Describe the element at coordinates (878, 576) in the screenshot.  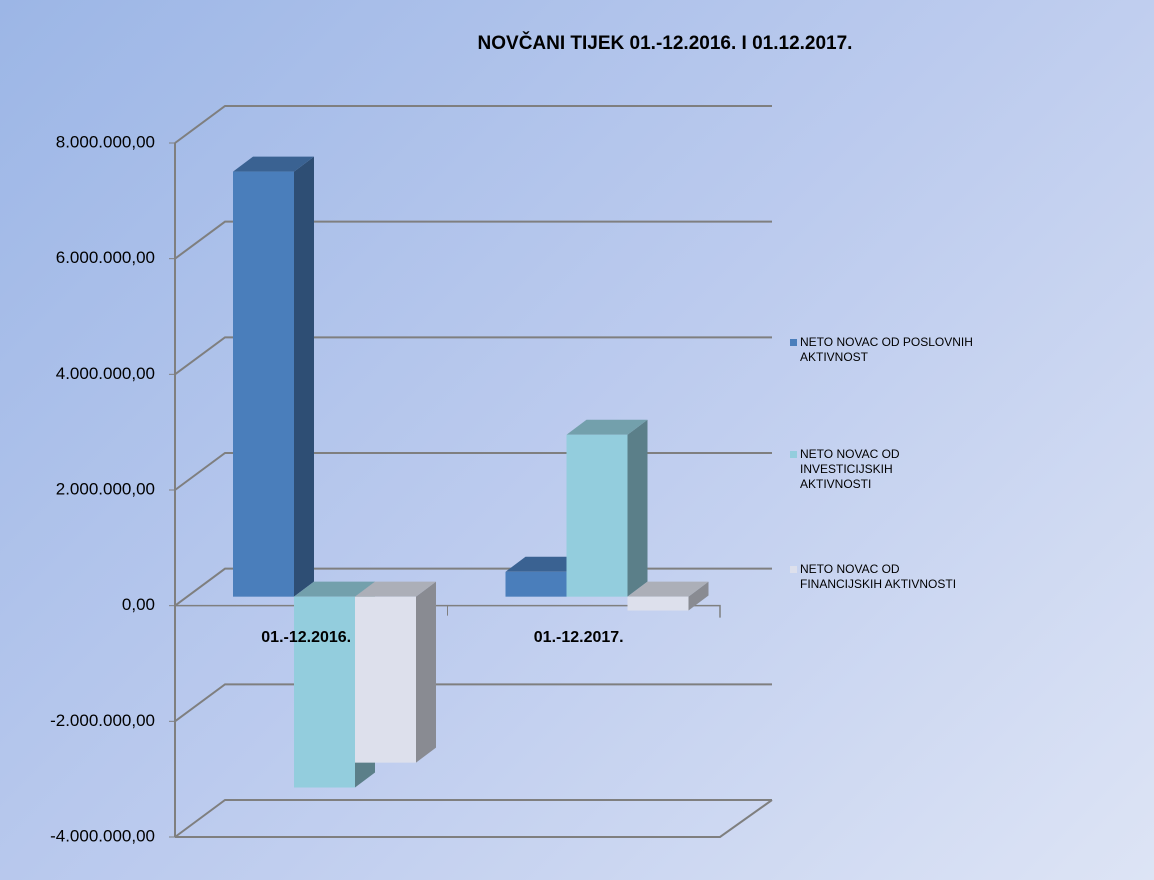
I see `legend-label: NETO NOVAC OD FINANCIJSKIH AKTIVNOSTI` at that location.